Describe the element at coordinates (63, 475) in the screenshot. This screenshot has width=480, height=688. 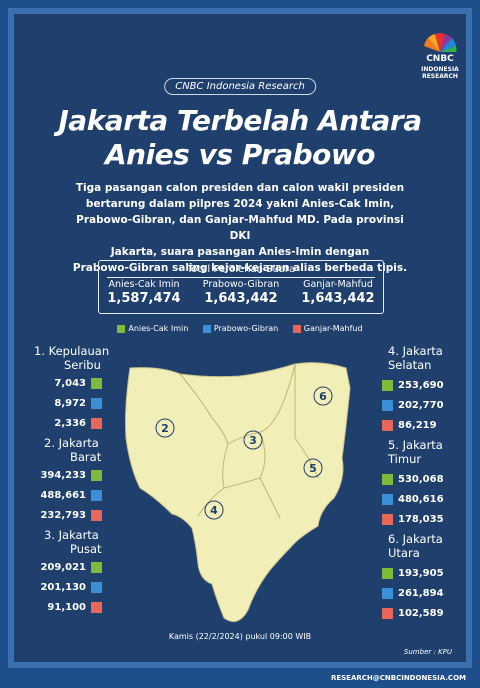
I see `value-text: 394,233` at that location.